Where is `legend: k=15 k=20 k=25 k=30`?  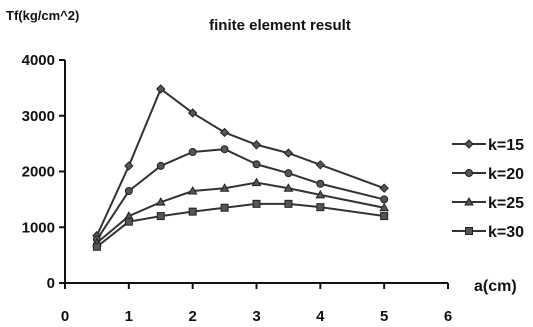 legend: k=15 k=20 k=25 k=30 is located at coordinates (488, 189).